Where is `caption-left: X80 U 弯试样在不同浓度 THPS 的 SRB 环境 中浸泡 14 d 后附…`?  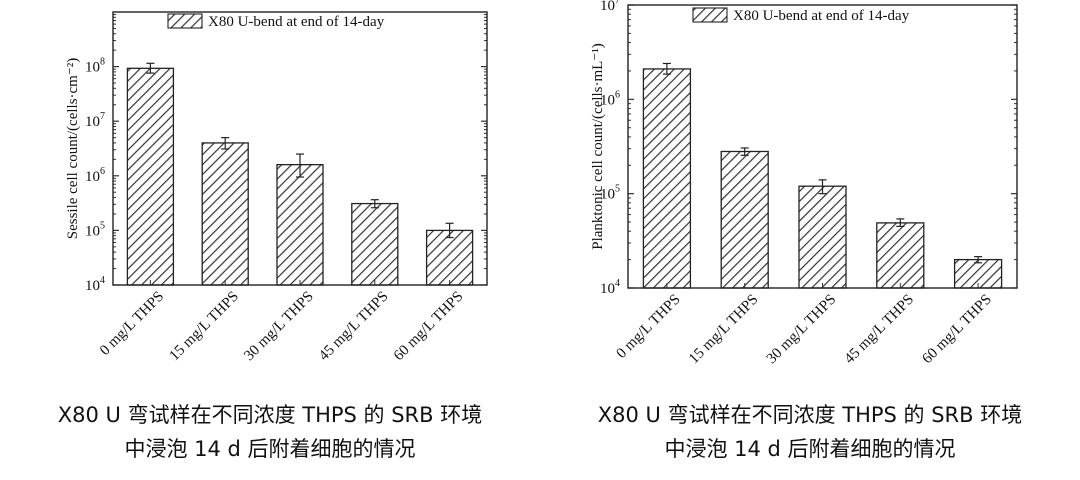
caption-left: X80 U 弯试样在不同浓度 THPS 的 SRB 环境 中浸泡 14 d 后附… is located at coordinates (270, 432).